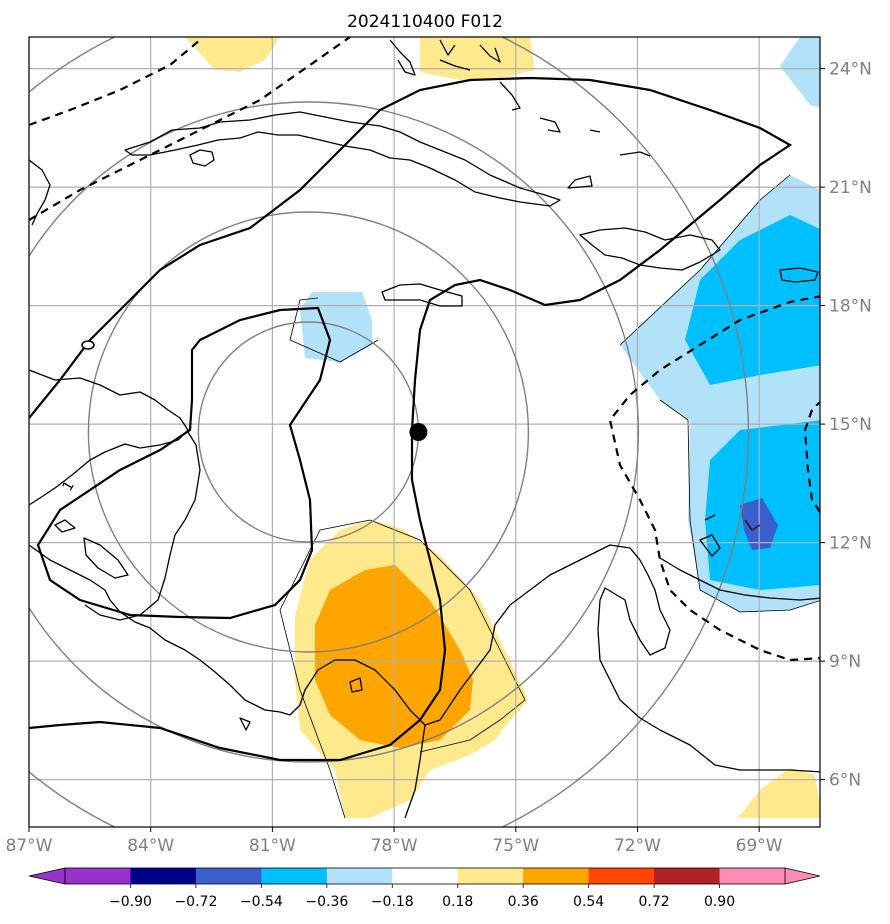 The height and width of the screenshot is (924, 890). I want to click on lon-tick-label: 78°W, so click(394, 846).